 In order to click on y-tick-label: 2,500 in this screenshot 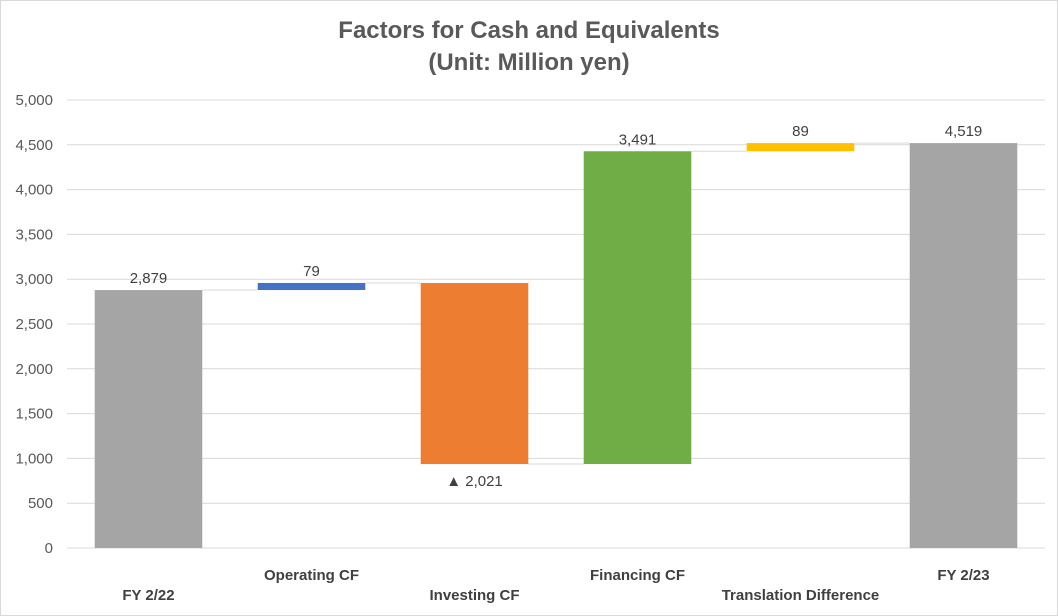, I will do `click(34, 324)`.